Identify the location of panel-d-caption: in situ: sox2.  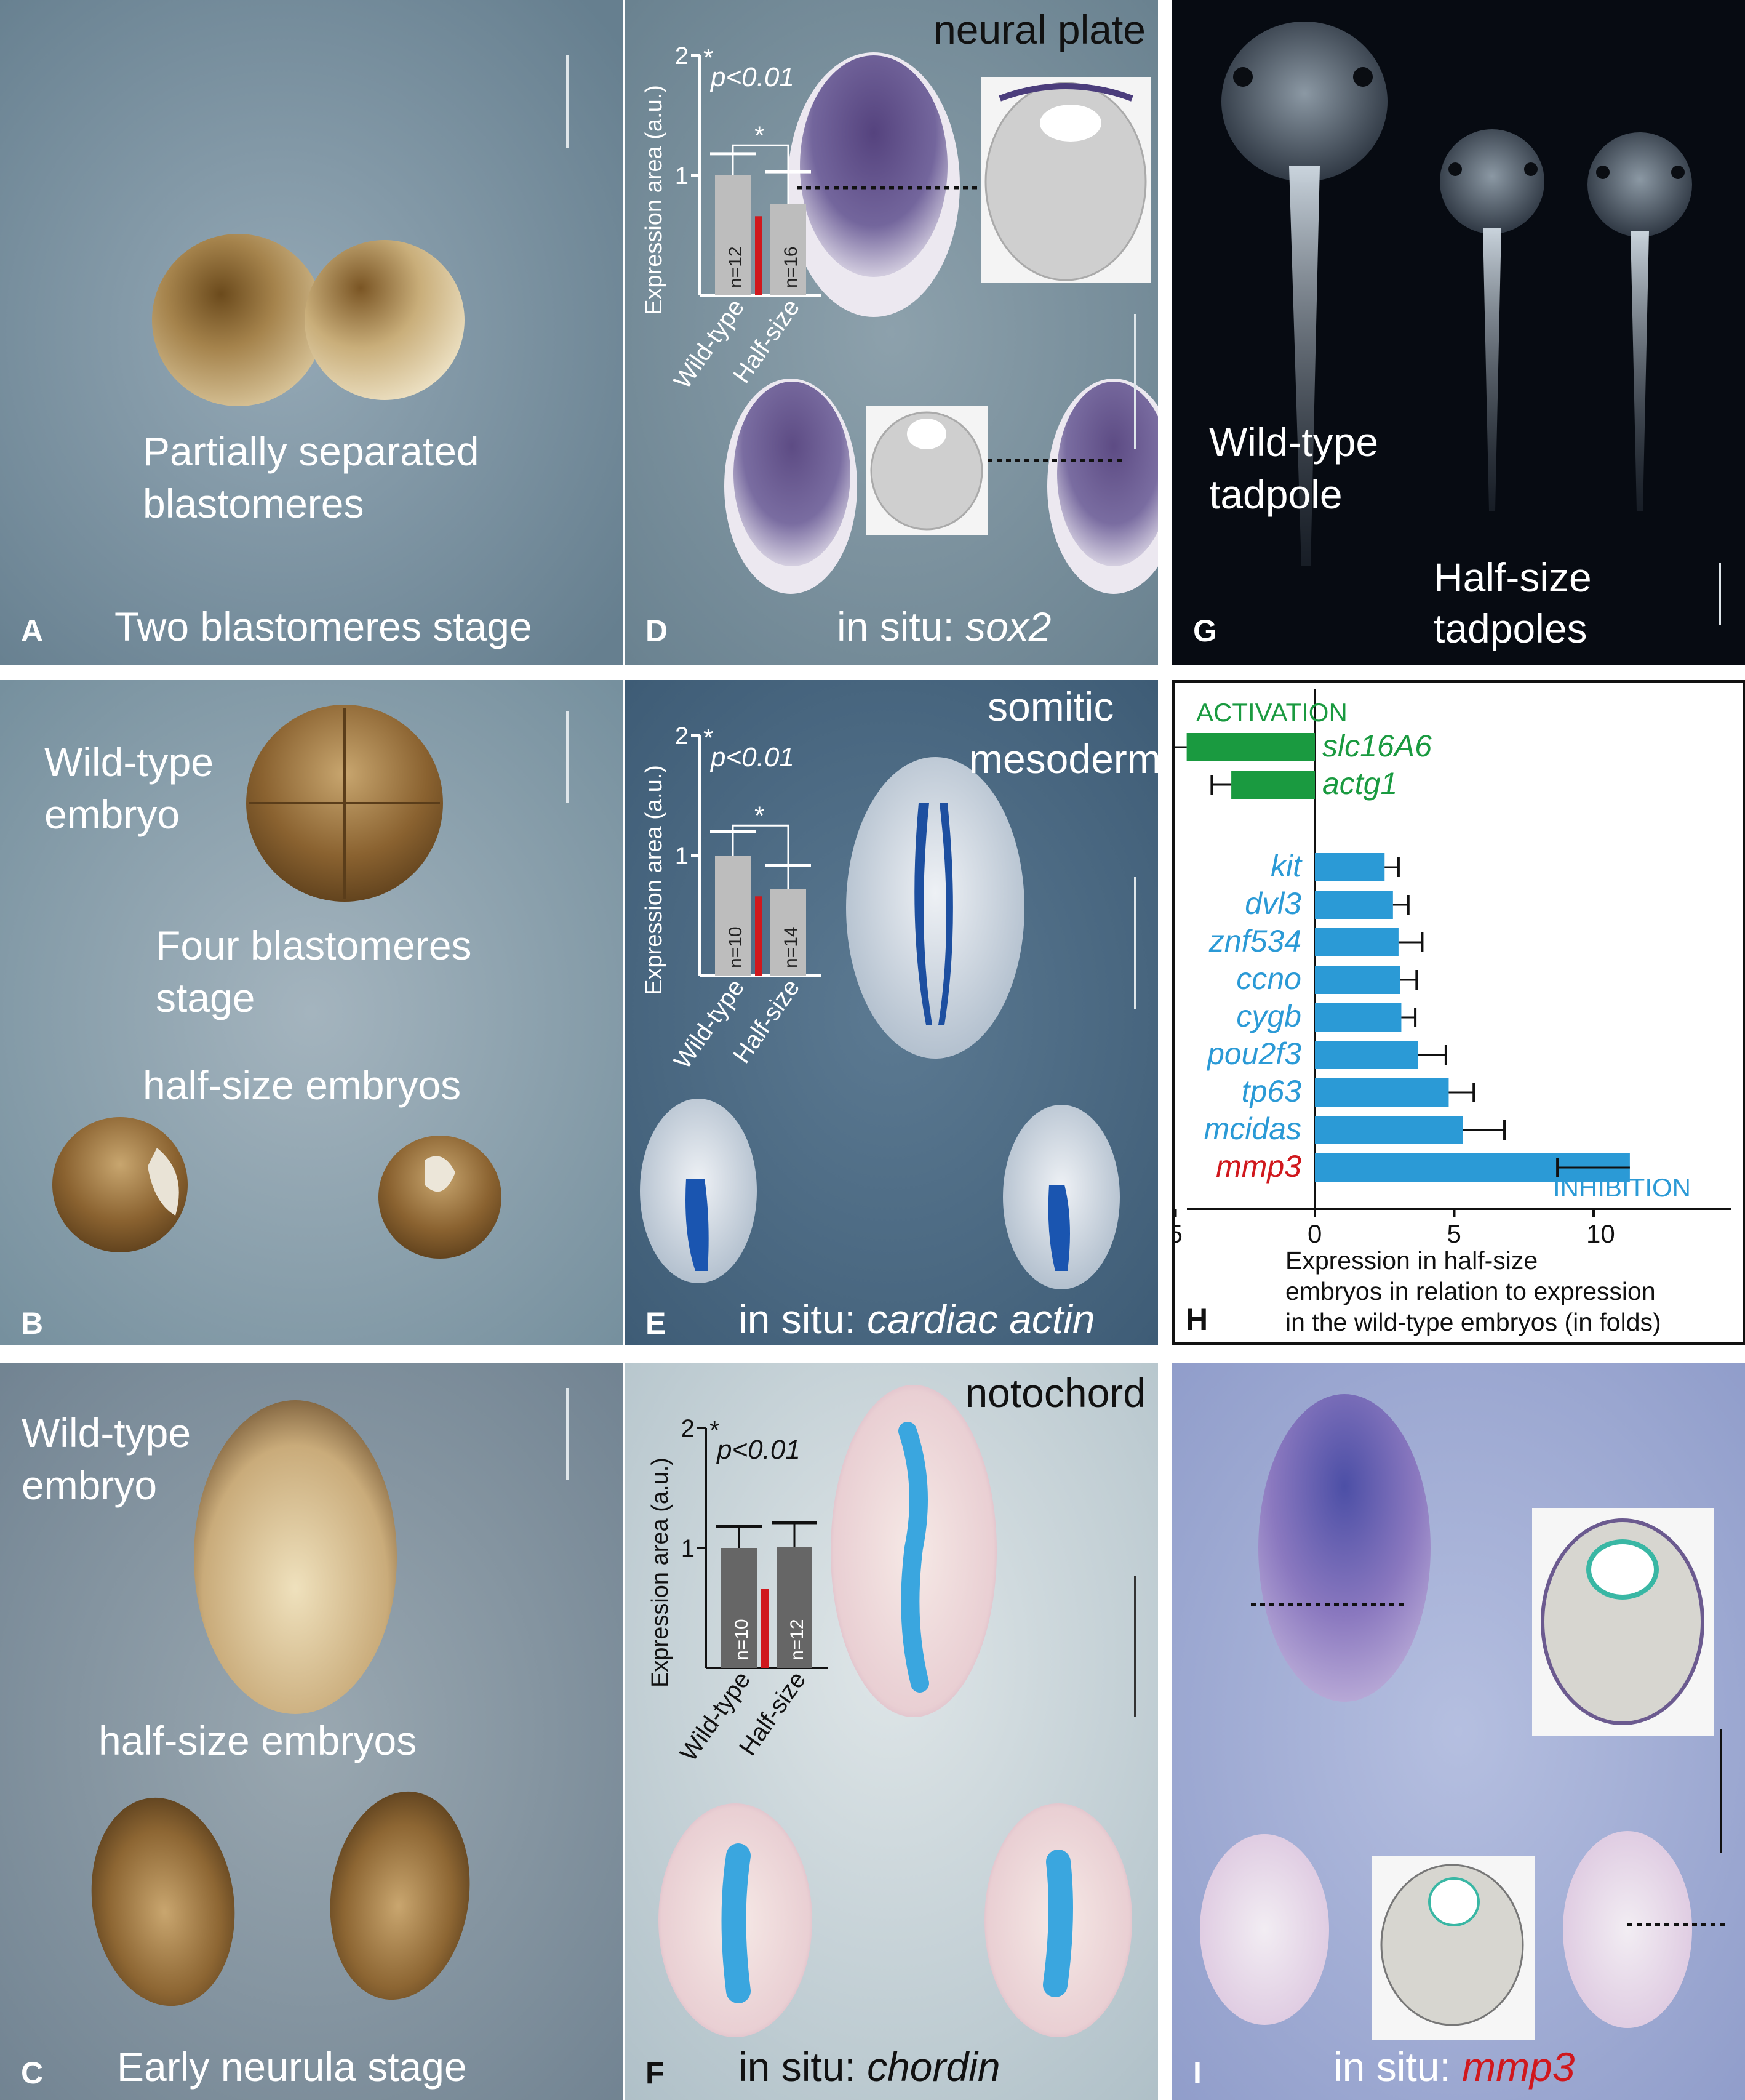
(944, 627).